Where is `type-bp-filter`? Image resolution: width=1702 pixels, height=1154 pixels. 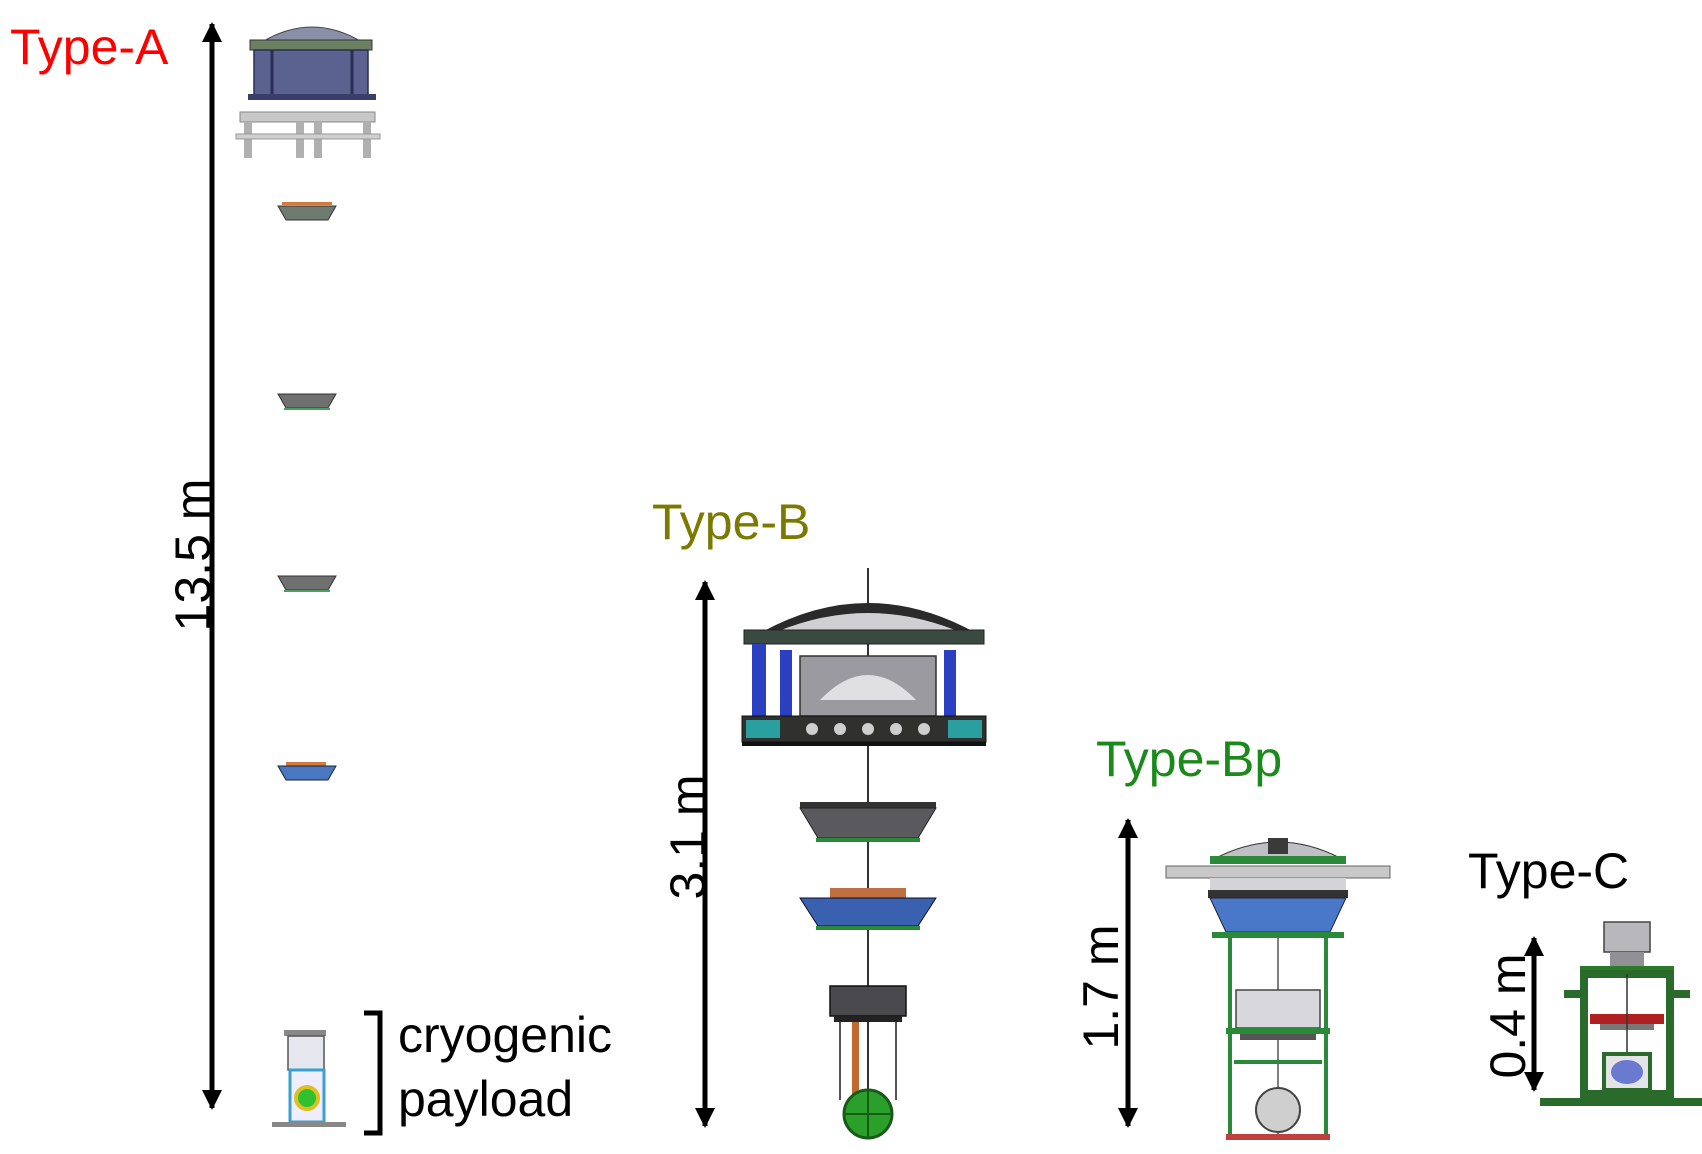
type-bp-filter is located at coordinates (1278, 914).